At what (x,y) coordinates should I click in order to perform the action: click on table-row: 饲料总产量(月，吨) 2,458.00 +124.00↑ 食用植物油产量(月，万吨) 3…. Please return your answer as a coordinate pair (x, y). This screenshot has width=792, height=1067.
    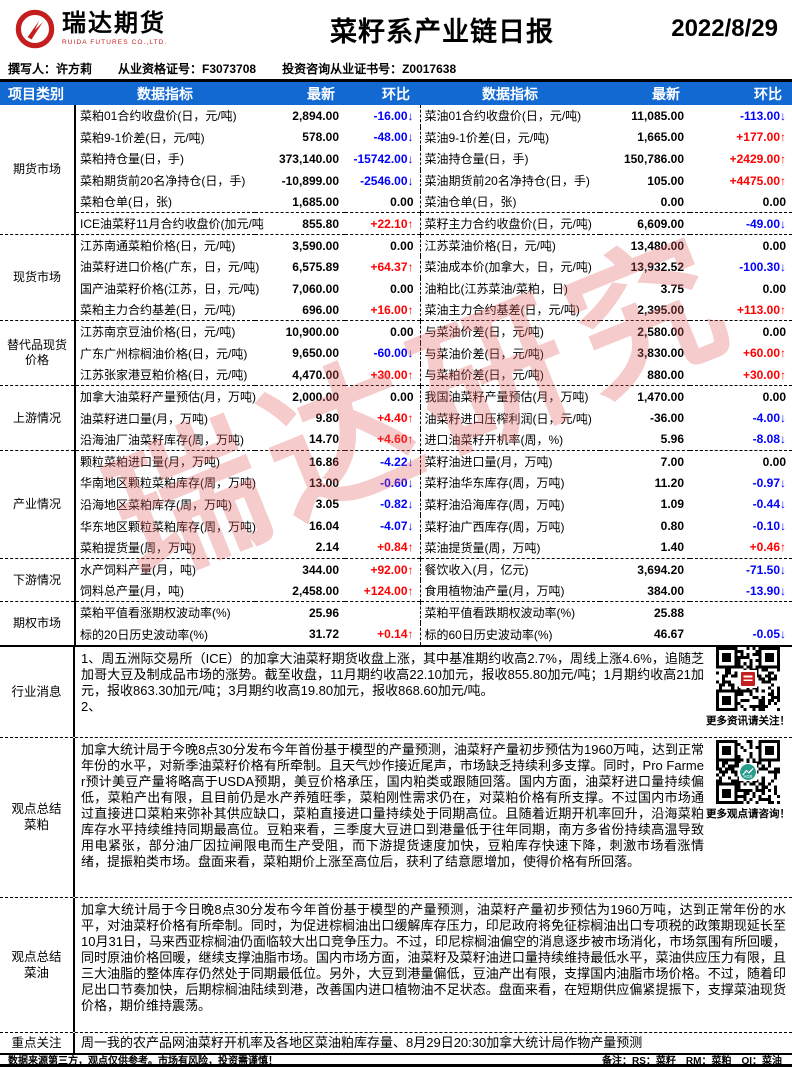
    Looking at the image, I should click on (396, 591).